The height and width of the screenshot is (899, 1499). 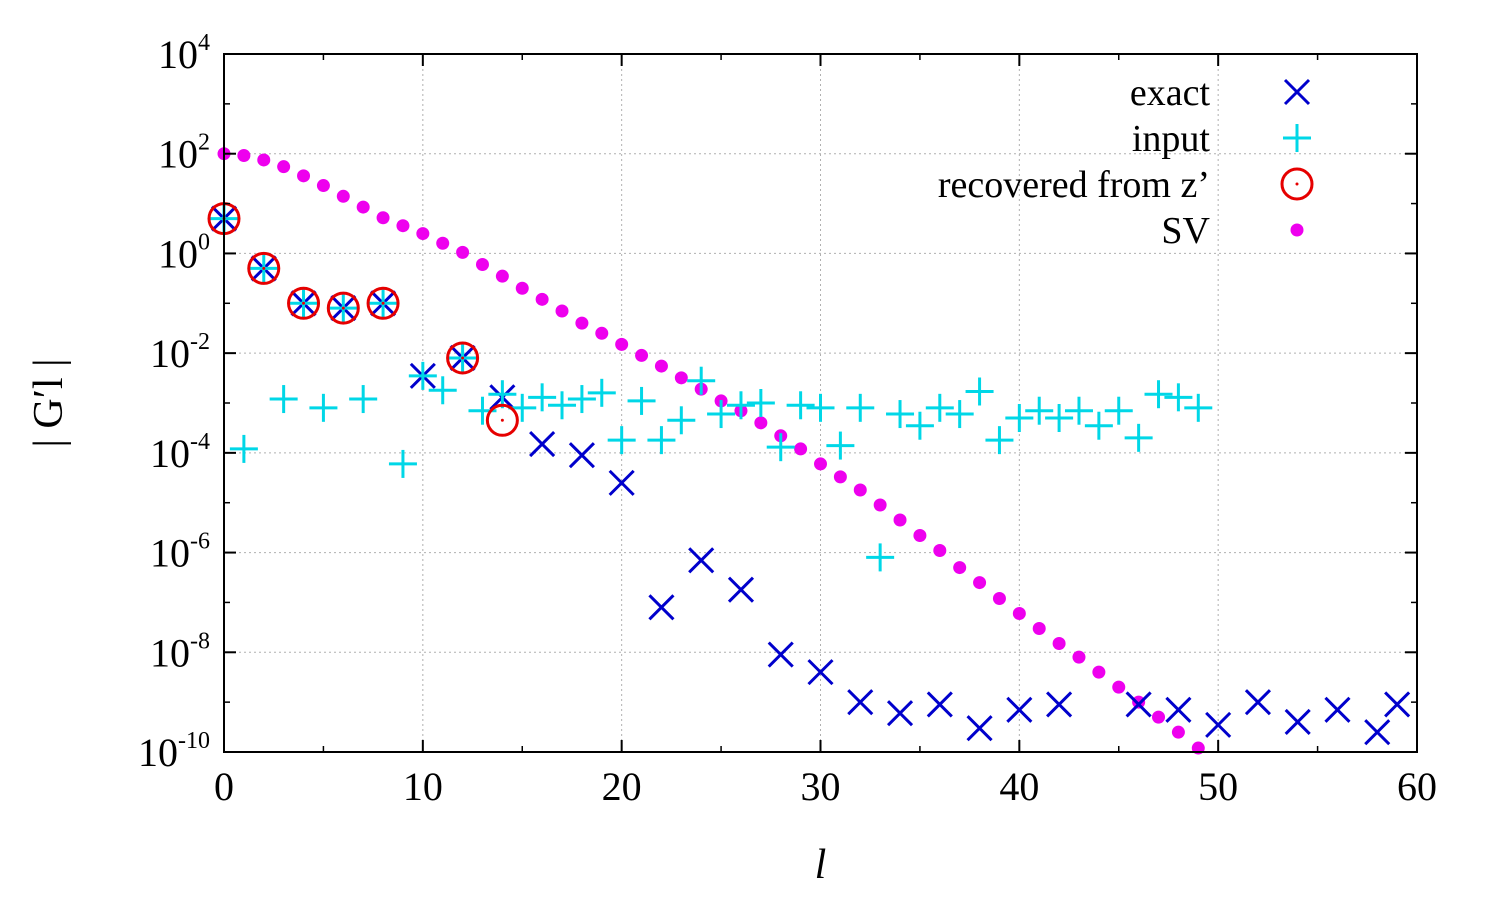 What do you see at coordinates (821, 786) in the screenshot?
I see `x-tick-label: 30` at bounding box center [821, 786].